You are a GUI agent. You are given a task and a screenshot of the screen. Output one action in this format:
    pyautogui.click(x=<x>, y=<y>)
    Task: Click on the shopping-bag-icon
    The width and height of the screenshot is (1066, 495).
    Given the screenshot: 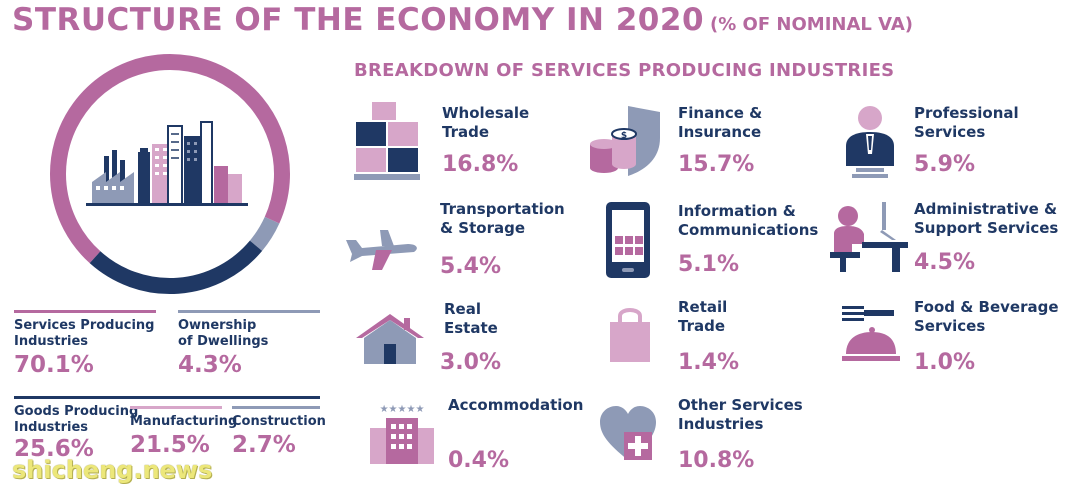 What is the action you would take?
    pyautogui.click(x=630, y=335)
    